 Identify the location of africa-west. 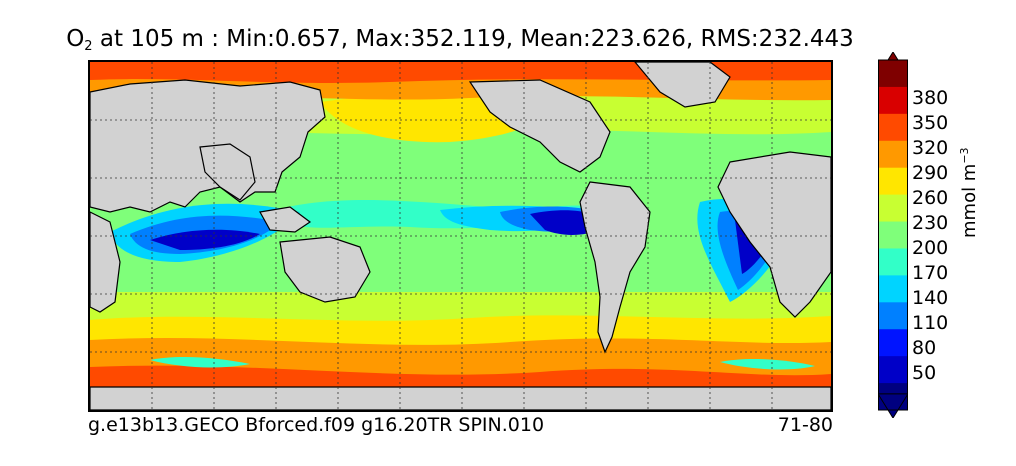
(105, 262).